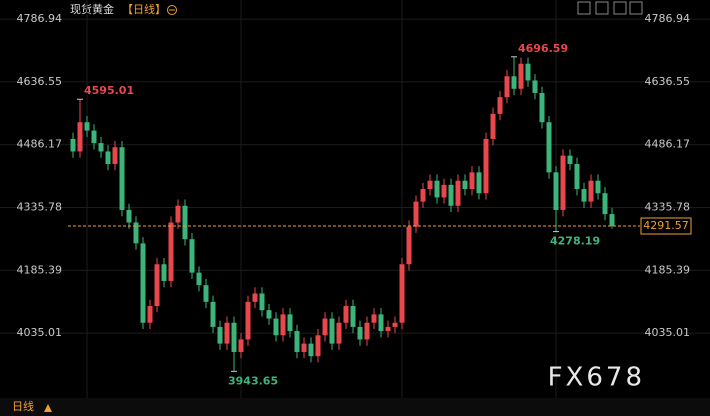 This screenshot has width=710, height=416. Describe the element at coordinates (40, 207) in the screenshot. I see `y-tick-label: 4335.78` at that location.